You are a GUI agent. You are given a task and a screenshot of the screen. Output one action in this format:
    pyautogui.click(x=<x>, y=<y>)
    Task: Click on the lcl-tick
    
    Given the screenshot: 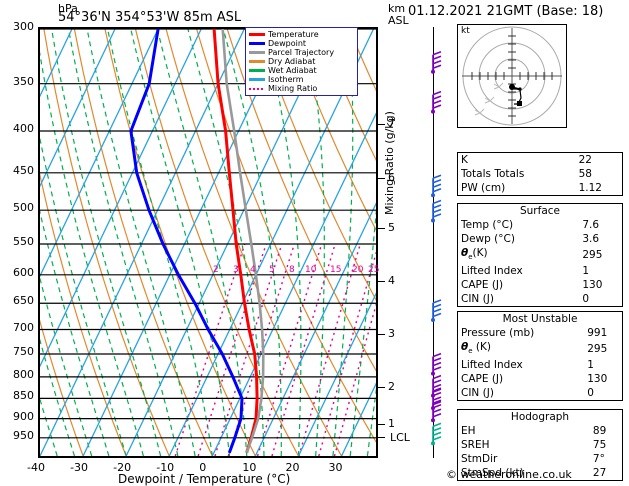 What is the action you would take?
    pyautogui.click(x=381, y=437)
    